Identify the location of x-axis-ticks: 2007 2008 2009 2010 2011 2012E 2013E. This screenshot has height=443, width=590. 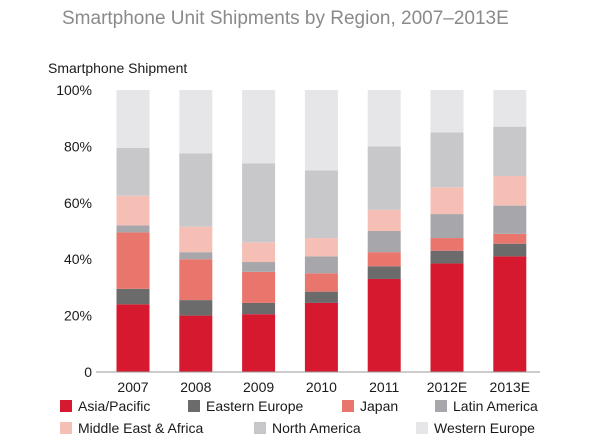
(323, 387).